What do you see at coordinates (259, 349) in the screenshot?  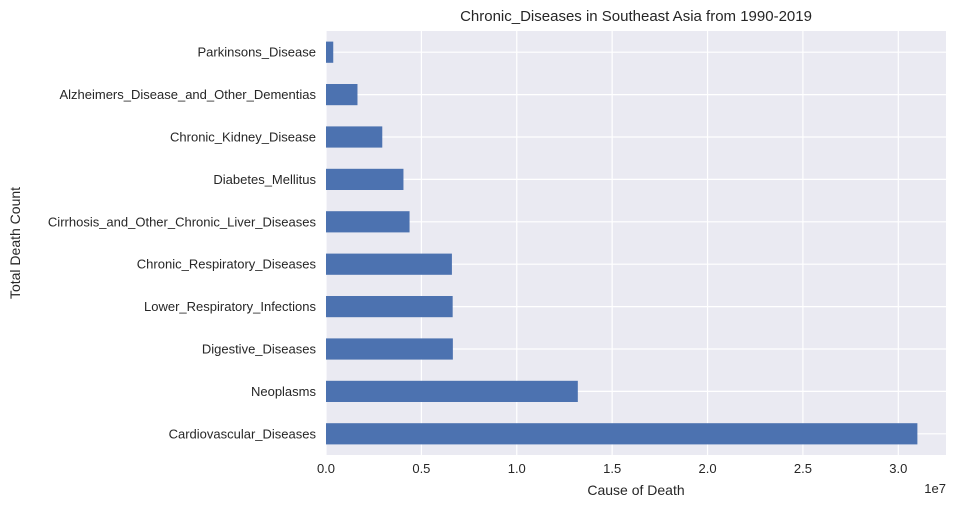 I see `y-tick-label: Digestive_Diseases` at bounding box center [259, 349].